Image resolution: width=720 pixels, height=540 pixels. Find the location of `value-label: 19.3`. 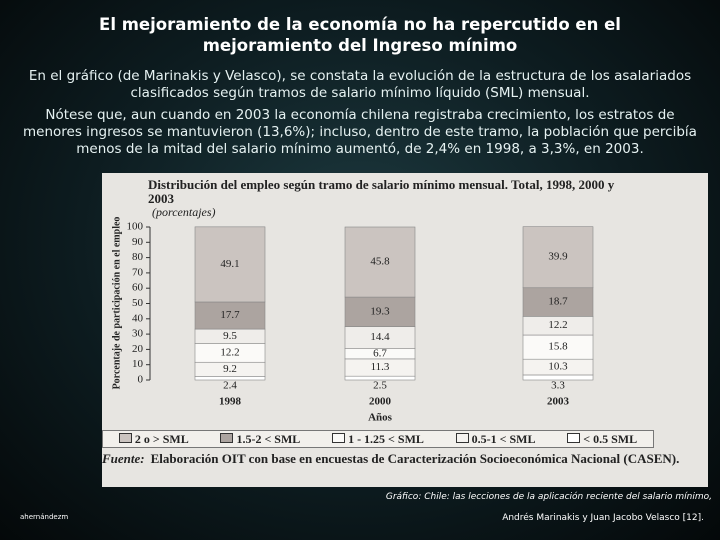

value-label: 19.3 is located at coordinates (380, 311).